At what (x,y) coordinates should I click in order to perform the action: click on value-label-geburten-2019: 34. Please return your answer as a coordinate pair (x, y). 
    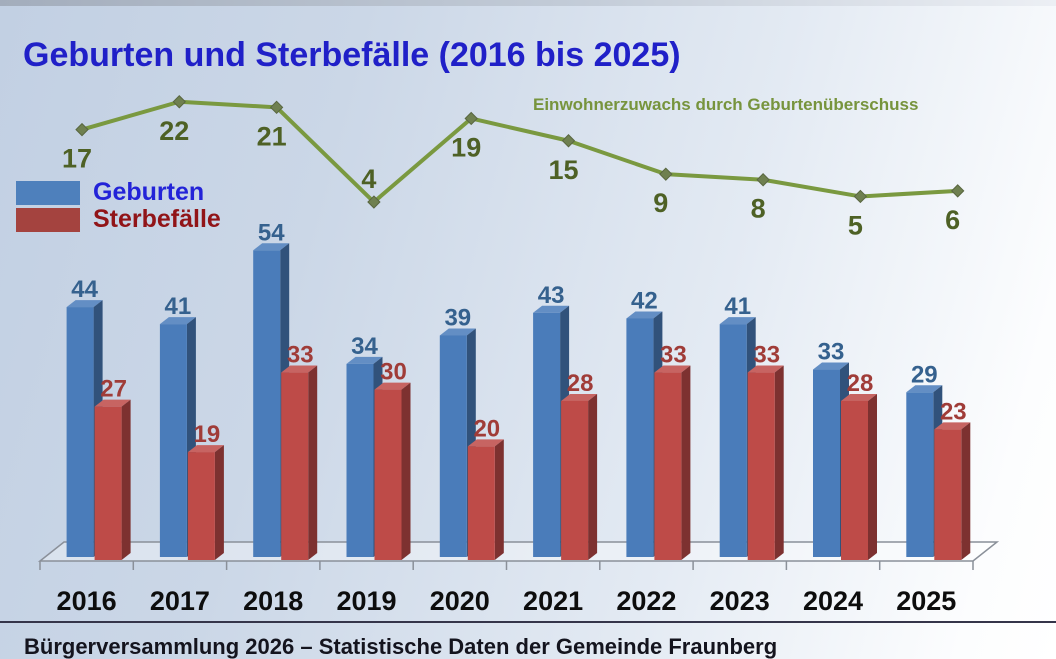
    Looking at the image, I should click on (364, 346).